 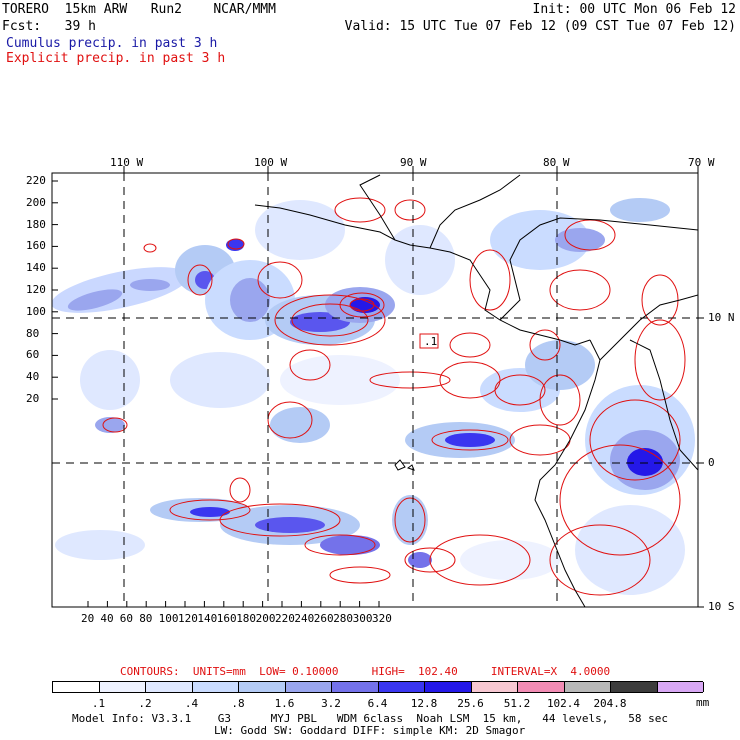 I want to click on x-tick-label: 320, so click(x=382, y=618).